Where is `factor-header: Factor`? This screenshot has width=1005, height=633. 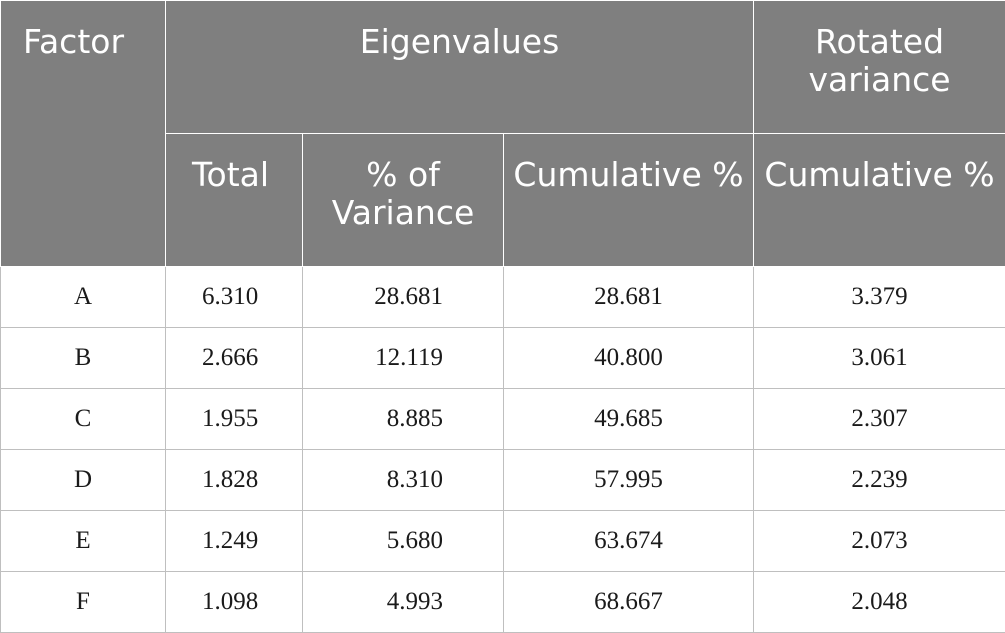
factor-header: Factor is located at coordinates (83, 134).